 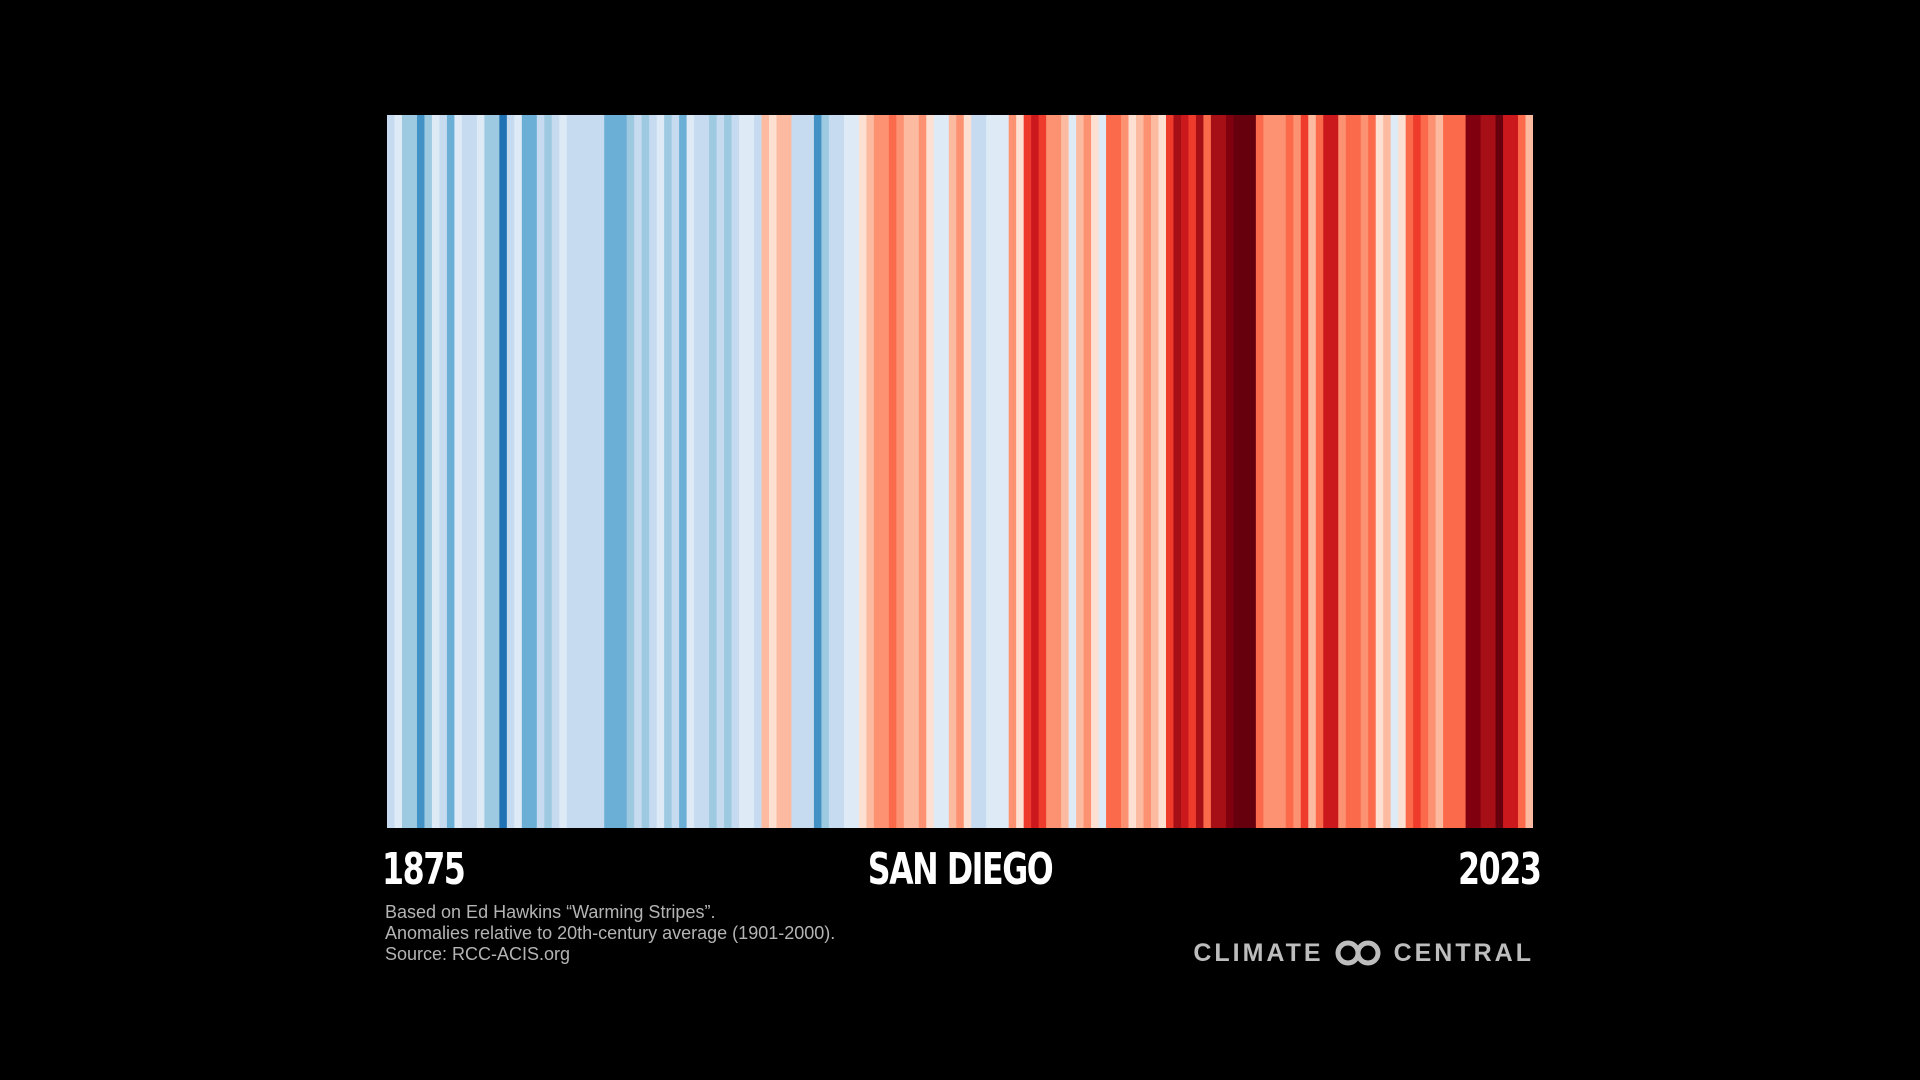 What do you see at coordinates (1087, 471) in the screenshot?
I see `stripe-1968` at bounding box center [1087, 471].